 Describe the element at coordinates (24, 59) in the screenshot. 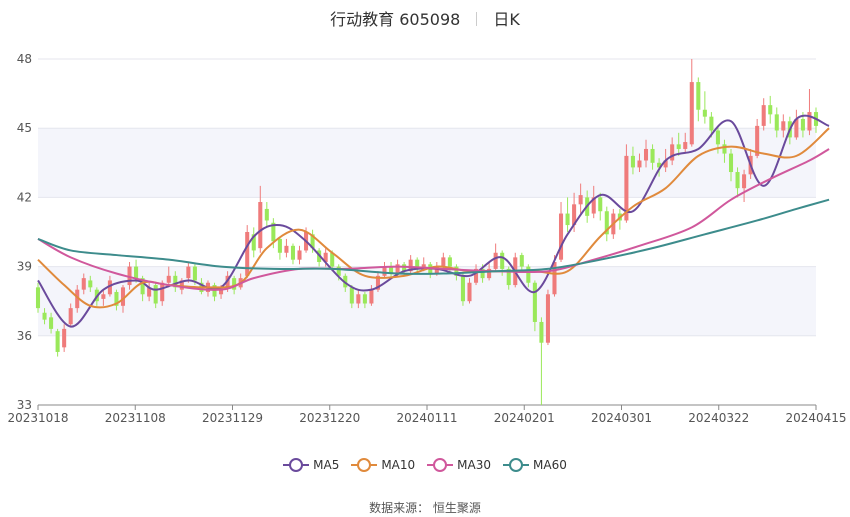

I see `y-tick-label: 48` at that location.